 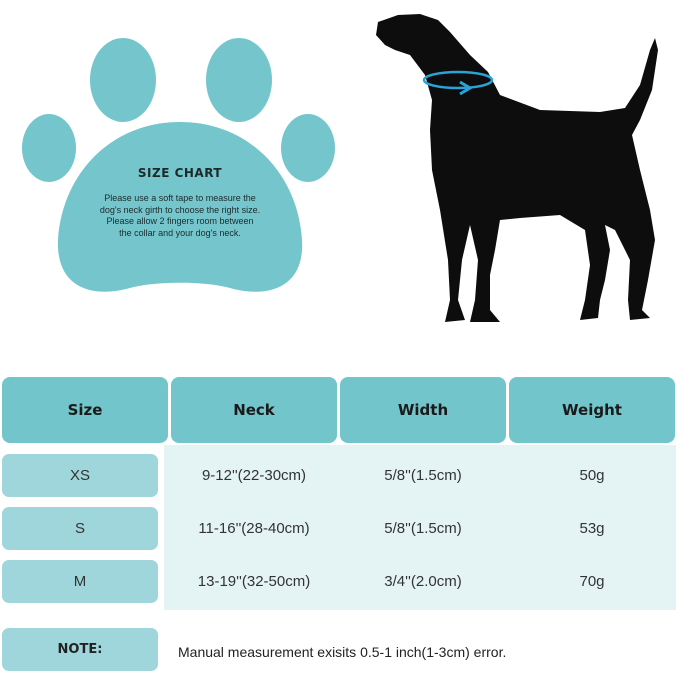 I want to click on weight-cell: 53g, so click(x=592, y=528).